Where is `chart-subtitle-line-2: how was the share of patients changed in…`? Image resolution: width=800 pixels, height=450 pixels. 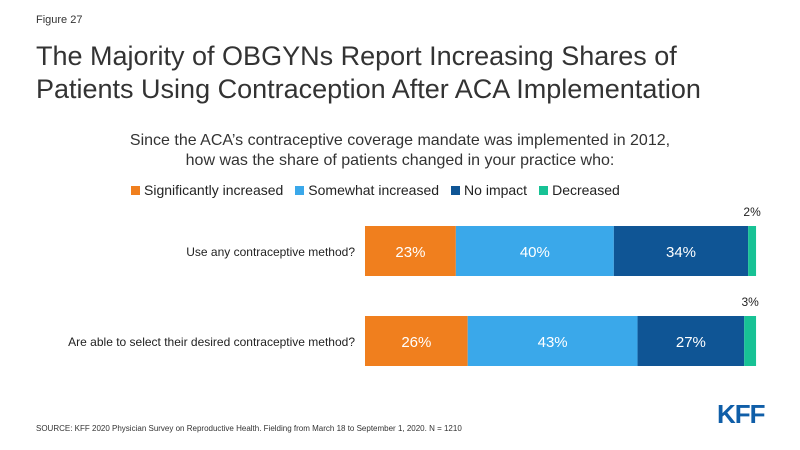
chart-subtitle-line-2: how was the share of patients changed in… is located at coordinates (400, 160).